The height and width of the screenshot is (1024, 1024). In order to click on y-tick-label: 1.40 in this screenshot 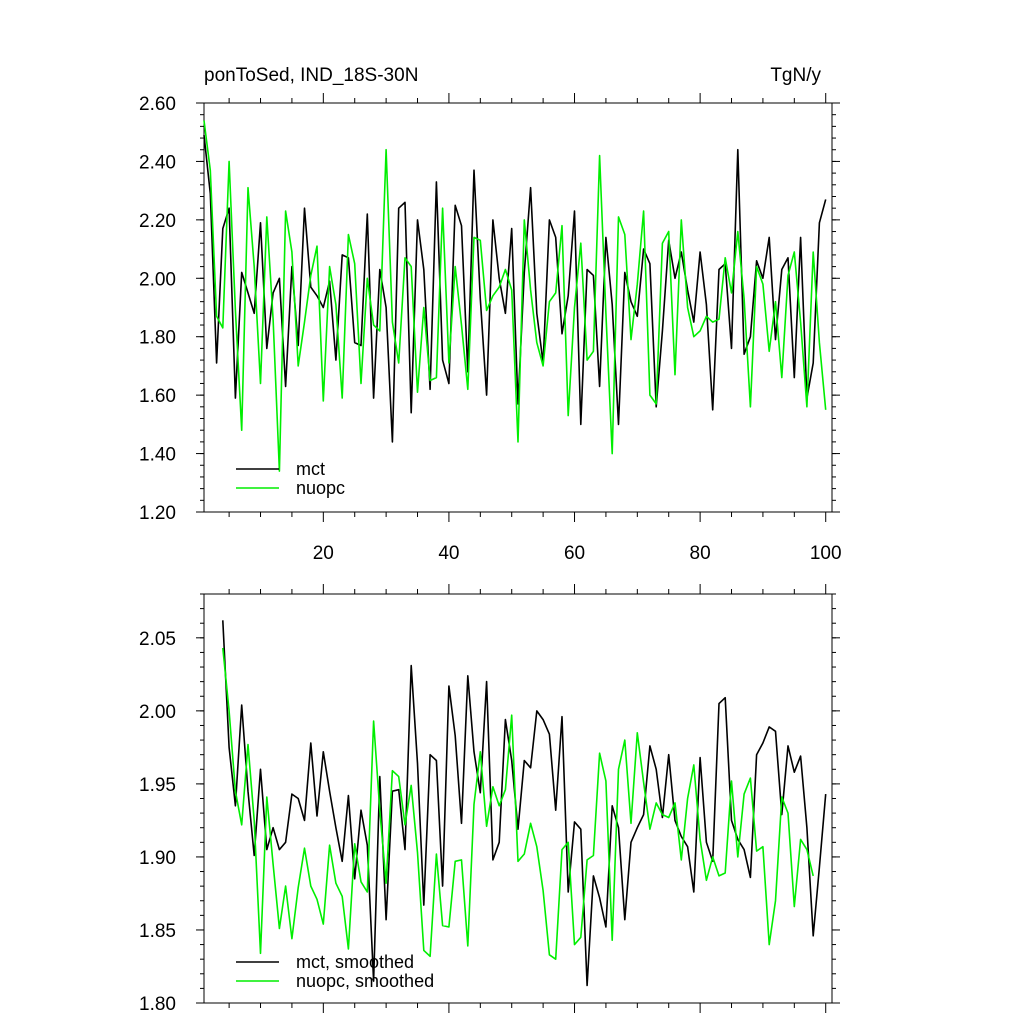, I will do `click(157, 455)`.